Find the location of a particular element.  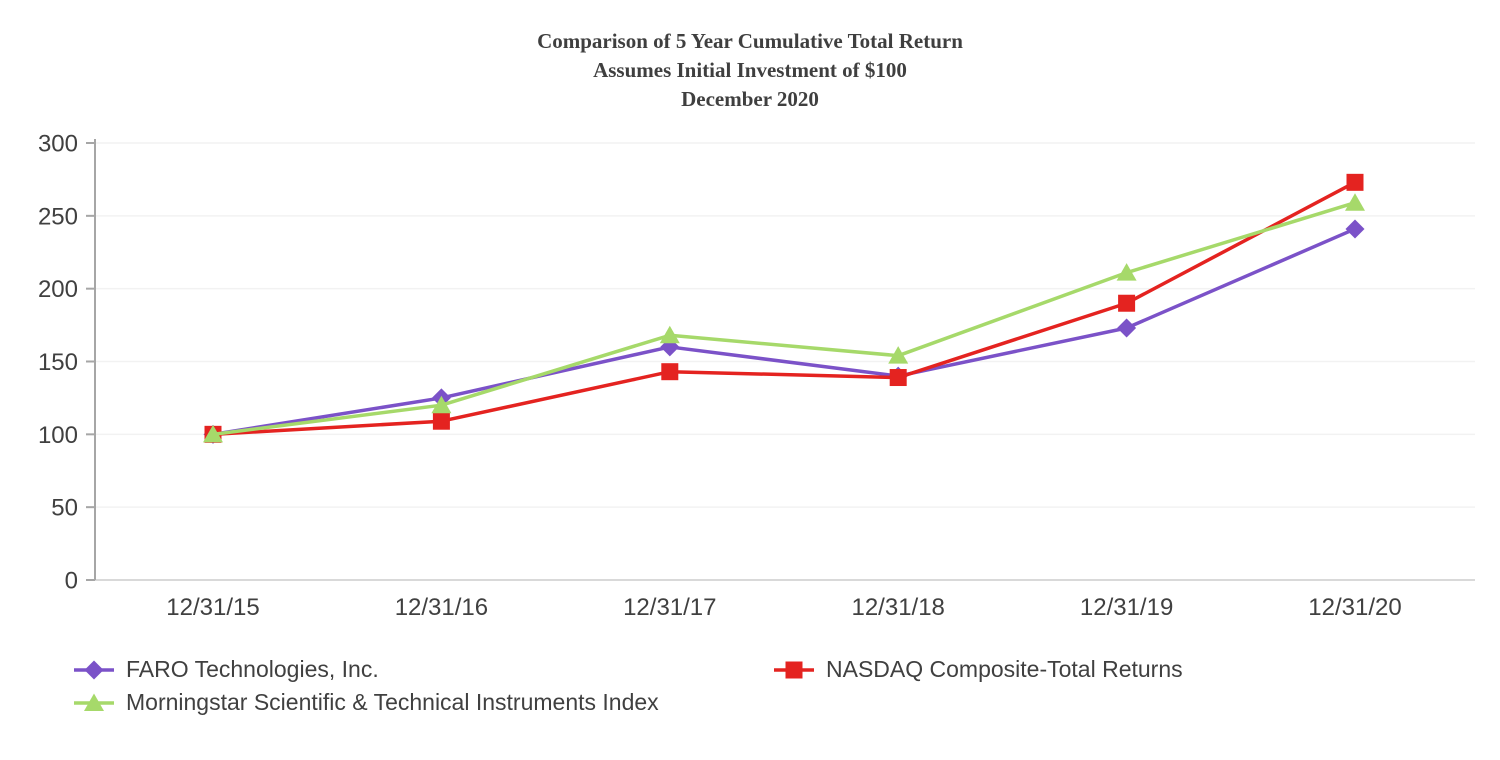

y-axis-tick-label: 50 is located at coordinates (64, 508).